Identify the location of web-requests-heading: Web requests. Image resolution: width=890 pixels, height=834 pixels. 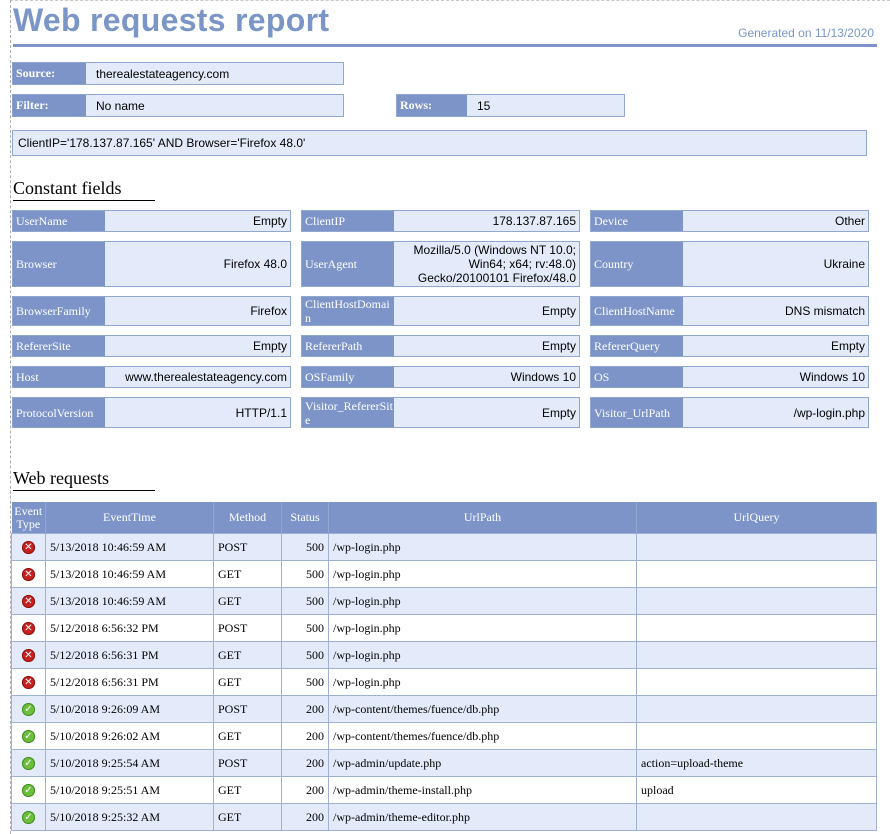
(84, 479).